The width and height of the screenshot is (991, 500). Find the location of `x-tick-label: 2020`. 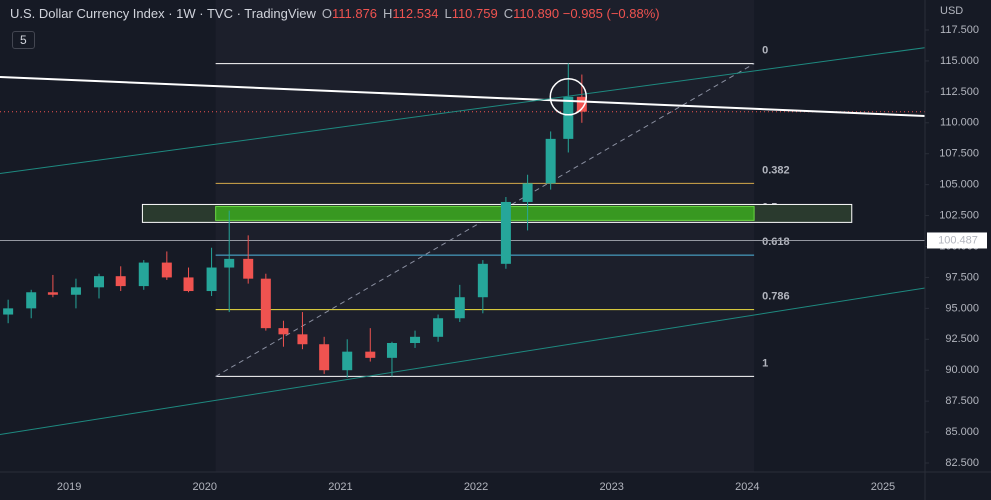

x-tick-label: 2020 is located at coordinates (205, 487).